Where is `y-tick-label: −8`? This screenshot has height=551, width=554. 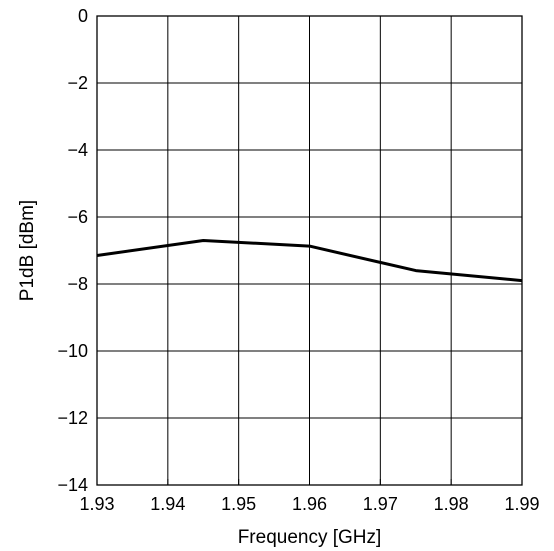 y-tick-label: −8 is located at coordinates (77, 284).